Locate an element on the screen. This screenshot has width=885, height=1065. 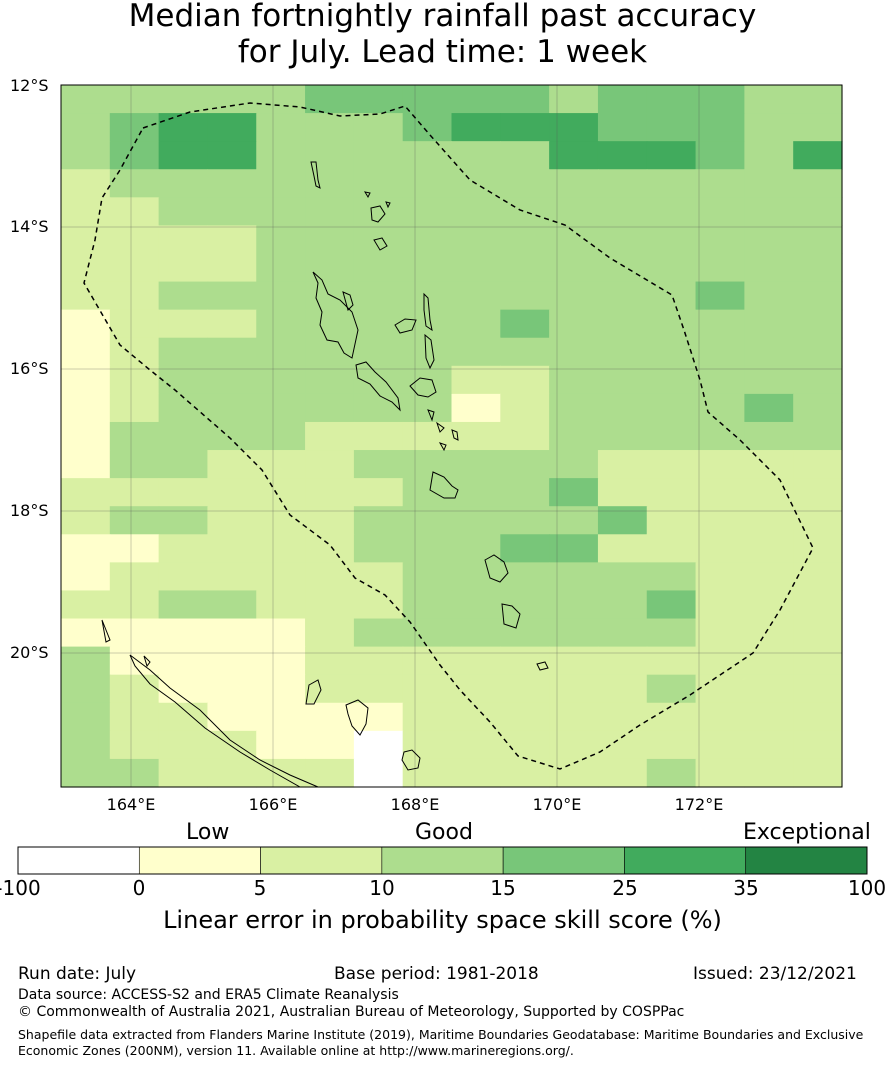
category-good: Good is located at coordinates (444, 832).